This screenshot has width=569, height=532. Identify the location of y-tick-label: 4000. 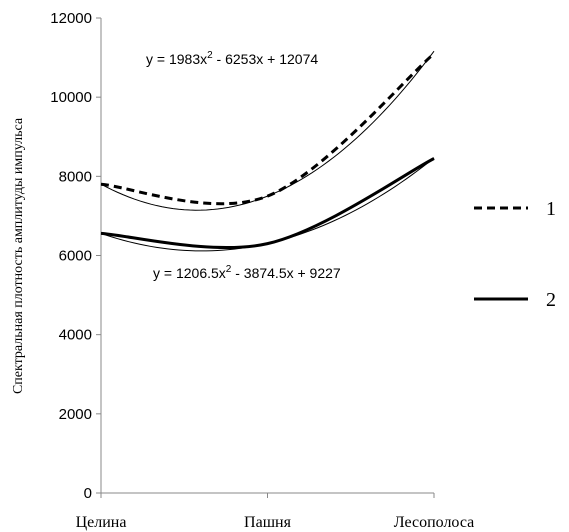
(75, 335).